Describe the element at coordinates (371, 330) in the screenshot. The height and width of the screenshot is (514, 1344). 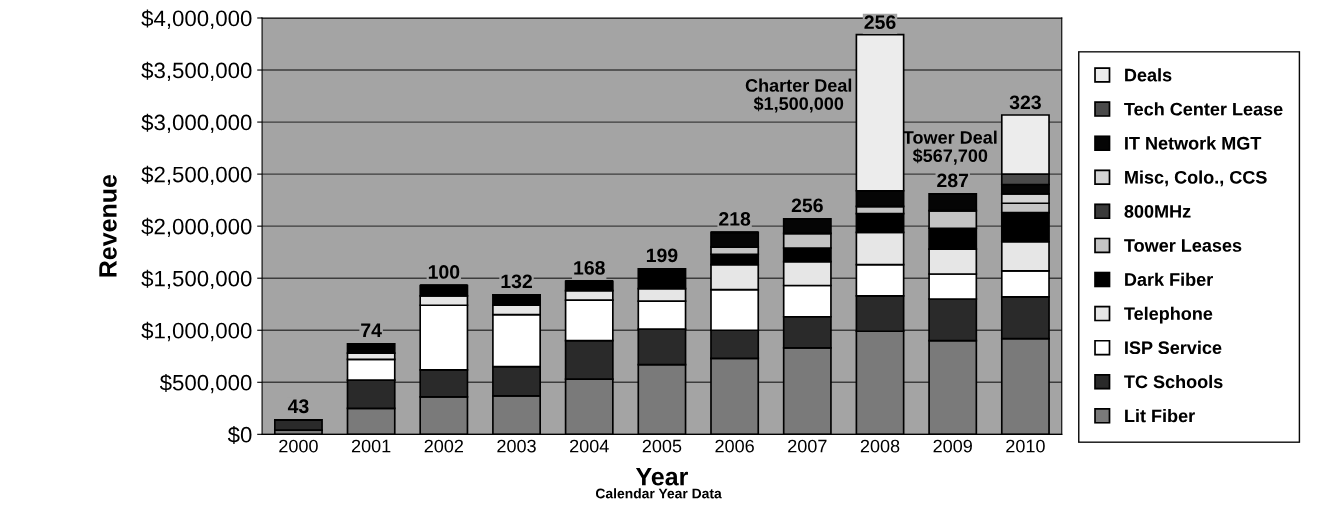
I see `annotation: 74` at that location.